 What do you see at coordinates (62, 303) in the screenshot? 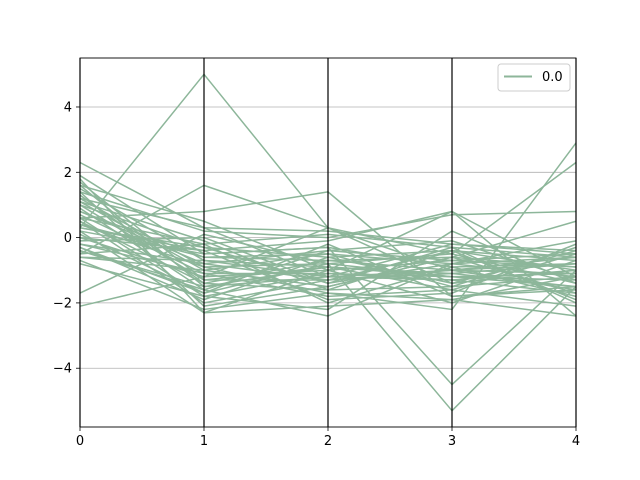
I see `y-tick-label-1: −2` at bounding box center [62, 303].